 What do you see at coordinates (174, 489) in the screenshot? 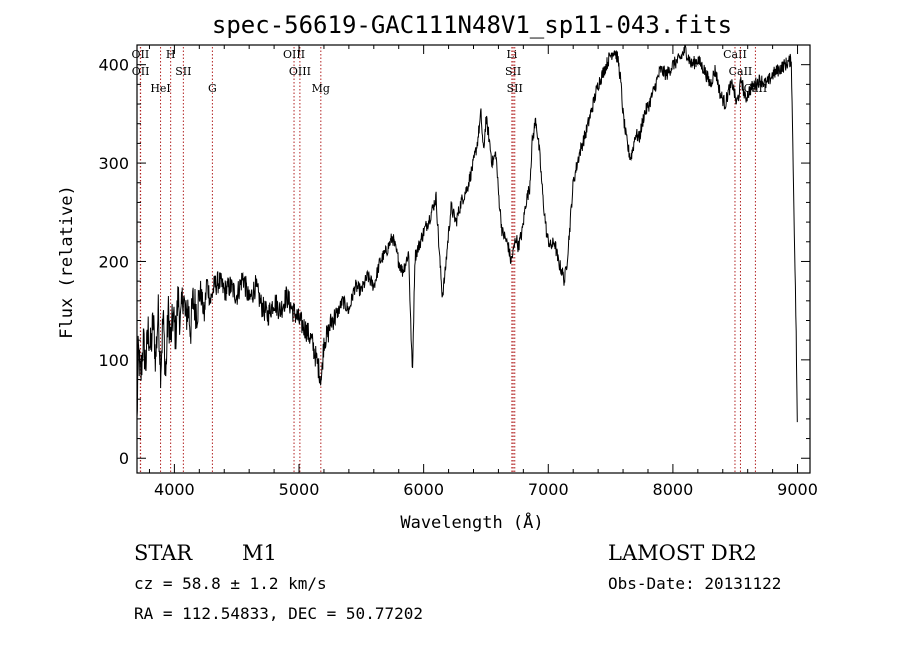
I see `x-tick-label: 4000` at bounding box center [174, 489].